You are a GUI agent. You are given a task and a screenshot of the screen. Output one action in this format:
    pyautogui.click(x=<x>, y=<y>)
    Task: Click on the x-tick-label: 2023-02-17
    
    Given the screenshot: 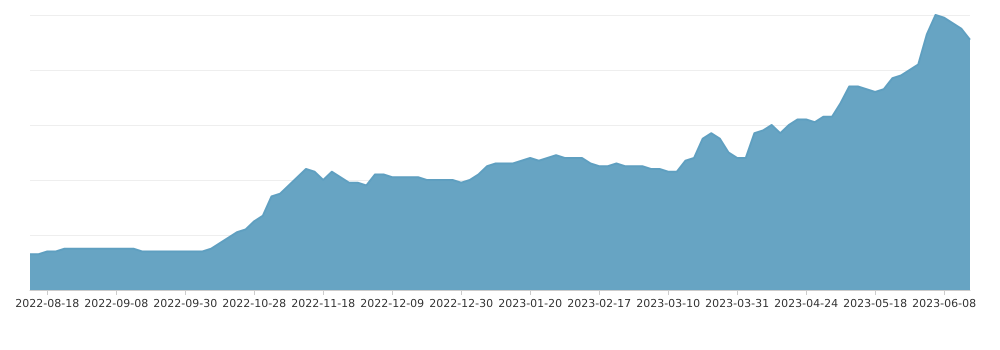 What is the action you would take?
    pyautogui.click(x=599, y=303)
    